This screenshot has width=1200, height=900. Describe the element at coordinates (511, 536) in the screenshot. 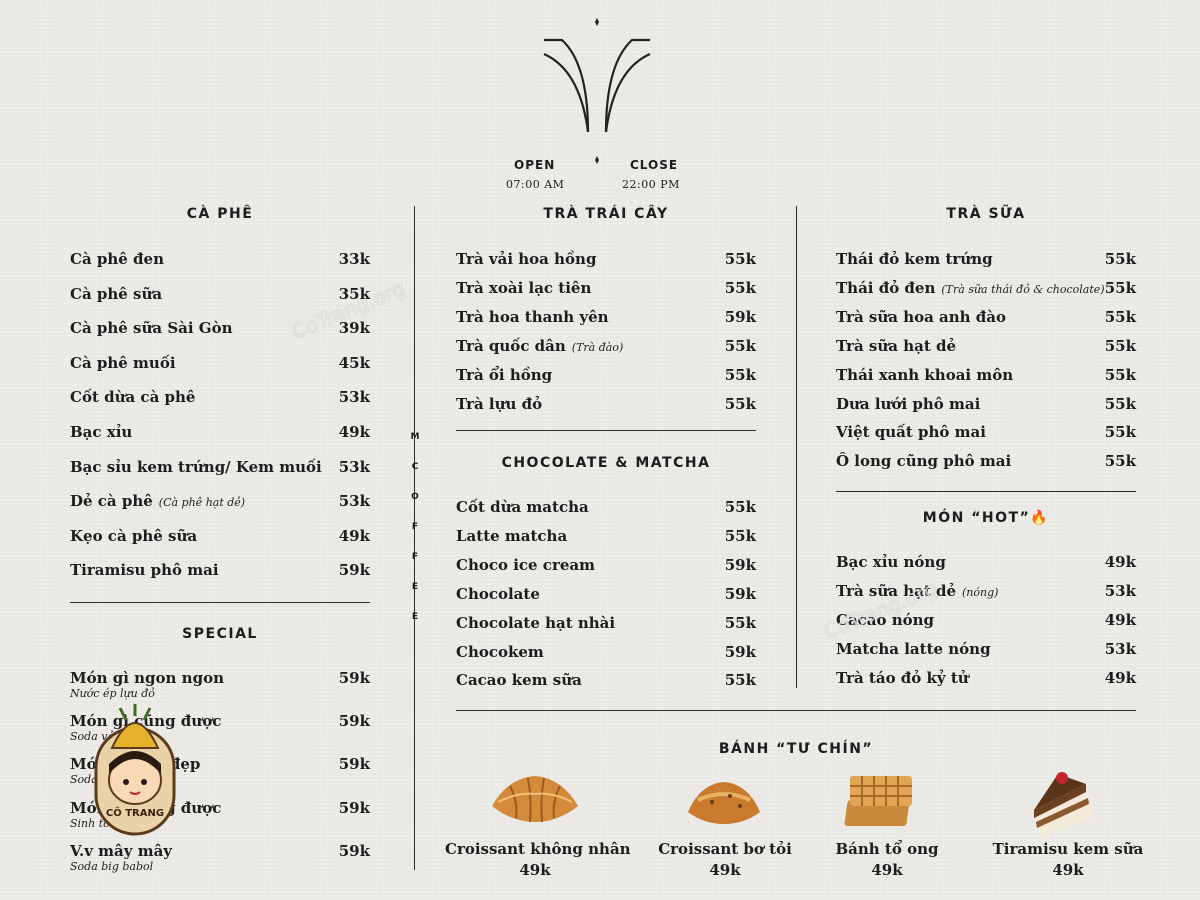

I see `menu-item-label: Latte matcha` at that location.